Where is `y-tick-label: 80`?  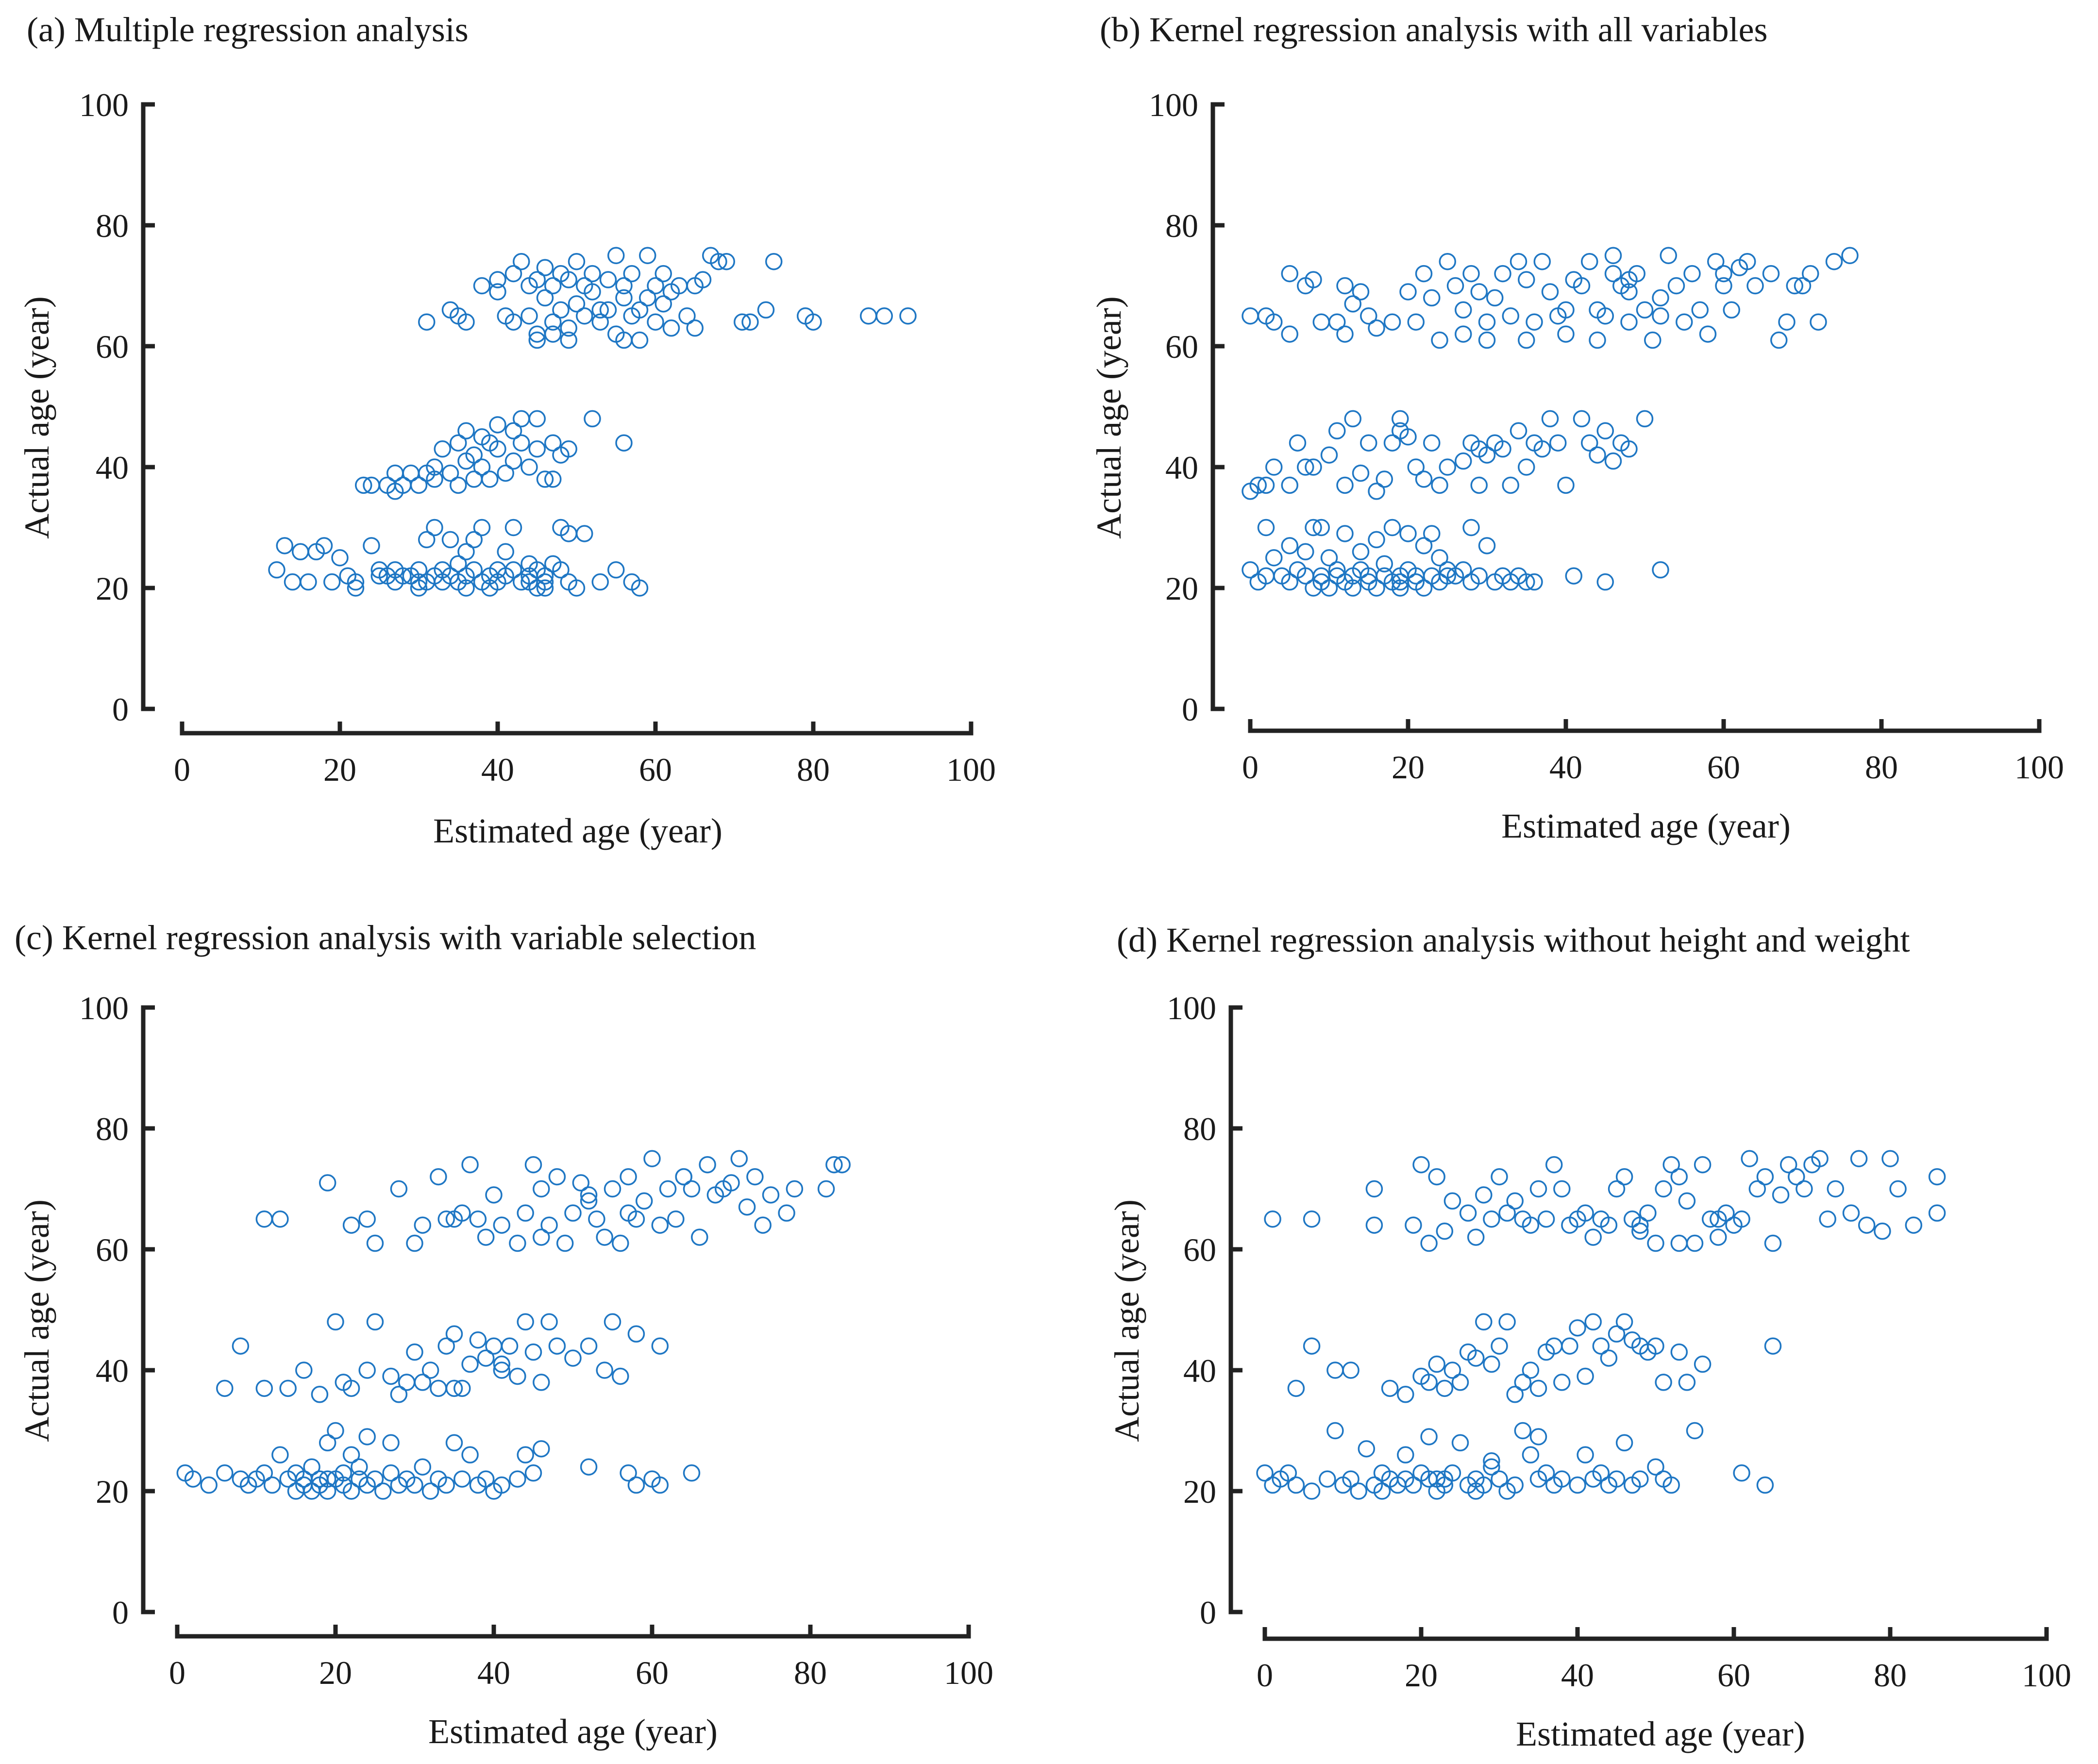
y-tick-label: 80 is located at coordinates (1181, 225).